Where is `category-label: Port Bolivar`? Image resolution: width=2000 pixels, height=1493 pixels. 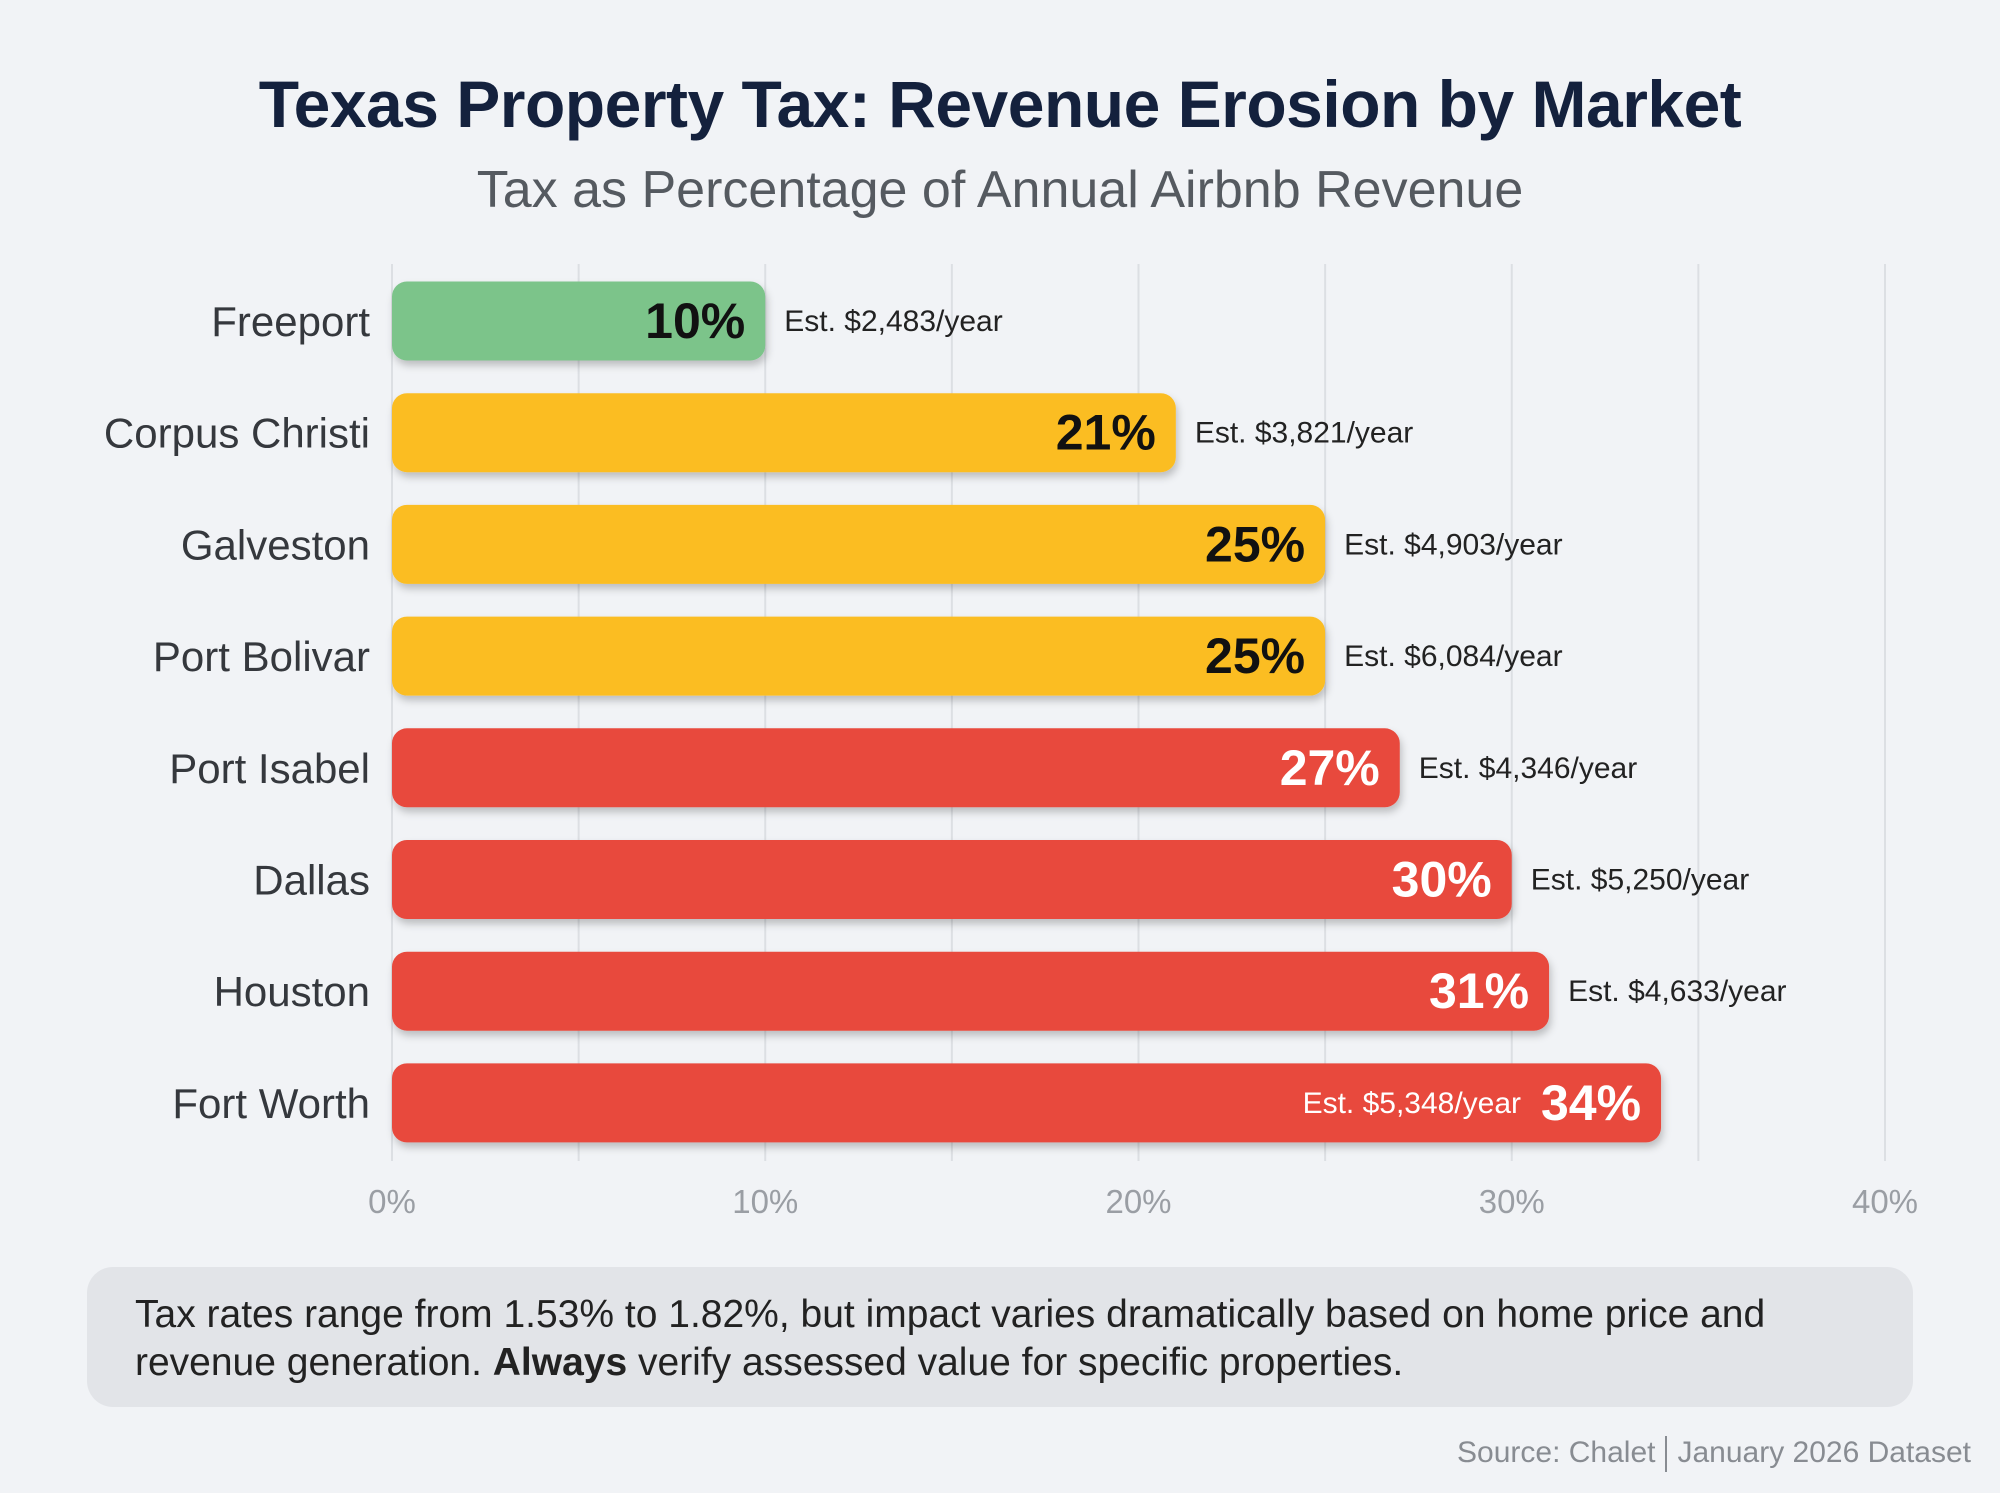
category-label: Port Bolivar is located at coordinates (261, 656).